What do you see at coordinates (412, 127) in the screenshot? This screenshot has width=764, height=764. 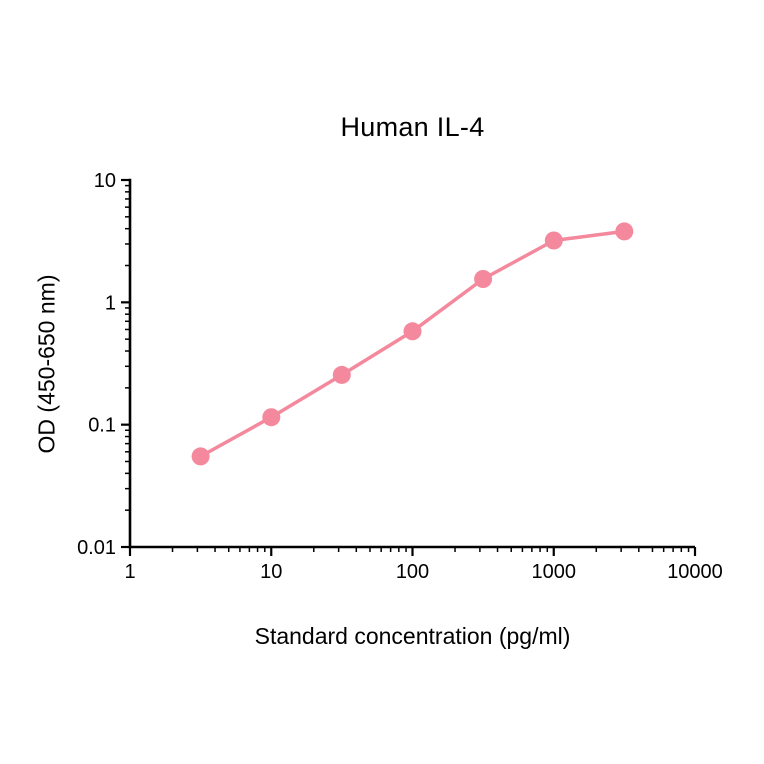 I see `chart-title: Human IL-4` at bounding box center [412, 127].